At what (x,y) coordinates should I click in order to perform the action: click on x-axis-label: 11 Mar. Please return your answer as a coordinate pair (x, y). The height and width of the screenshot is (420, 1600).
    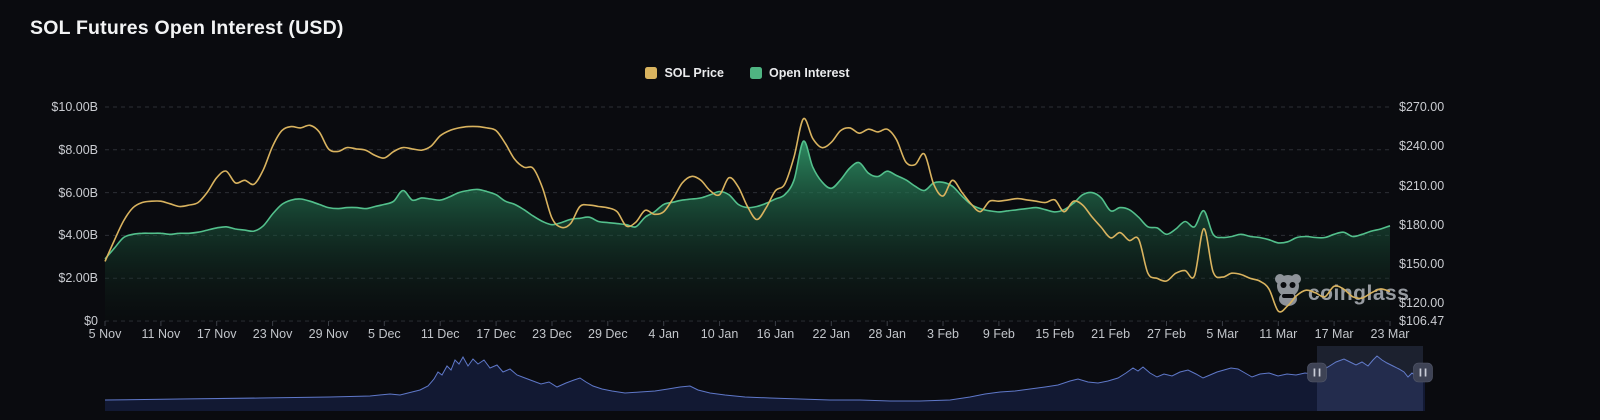
    Looking at the image, I should click on (1278, 334).